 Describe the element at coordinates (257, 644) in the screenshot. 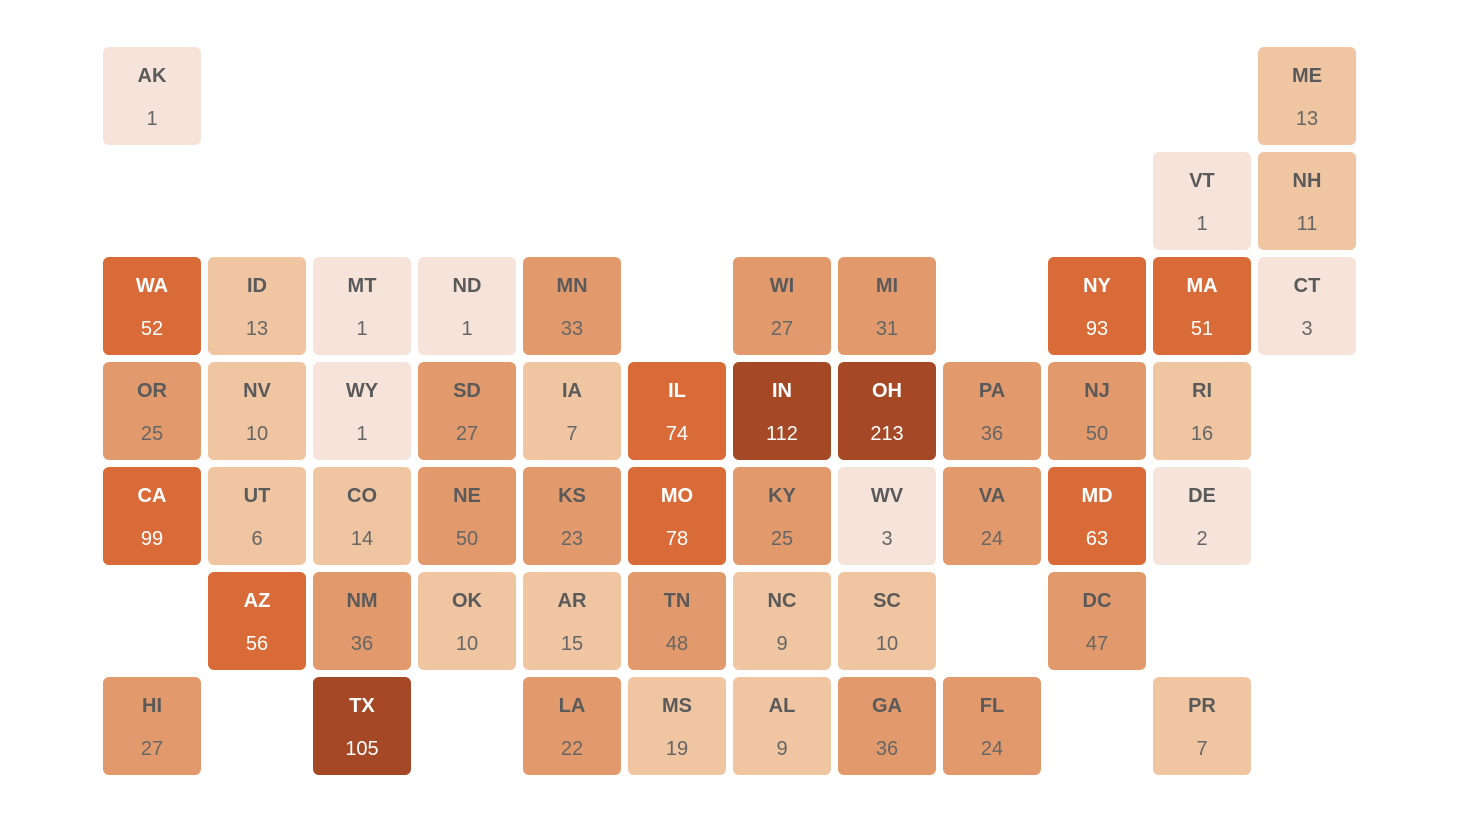

I see `state-value: 56` at that location.